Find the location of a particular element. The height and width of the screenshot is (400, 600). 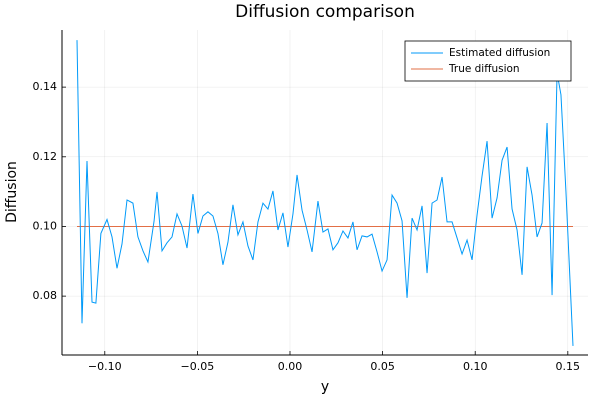

y-tick-label: 0.10 is located at coordinates (45, 225).